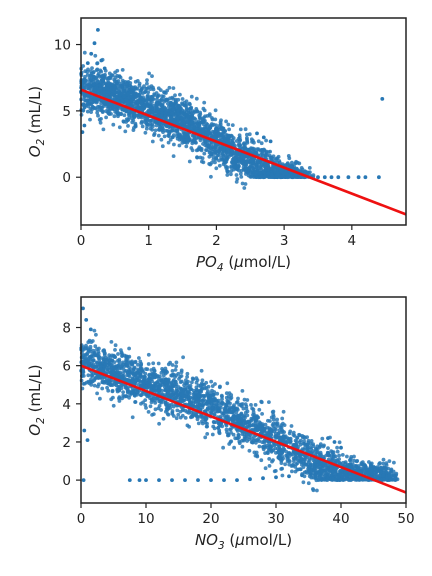 This screenshot has height=576, width=432. I want to click on phosphate-y-tick-label: 0, so click(66, 178).